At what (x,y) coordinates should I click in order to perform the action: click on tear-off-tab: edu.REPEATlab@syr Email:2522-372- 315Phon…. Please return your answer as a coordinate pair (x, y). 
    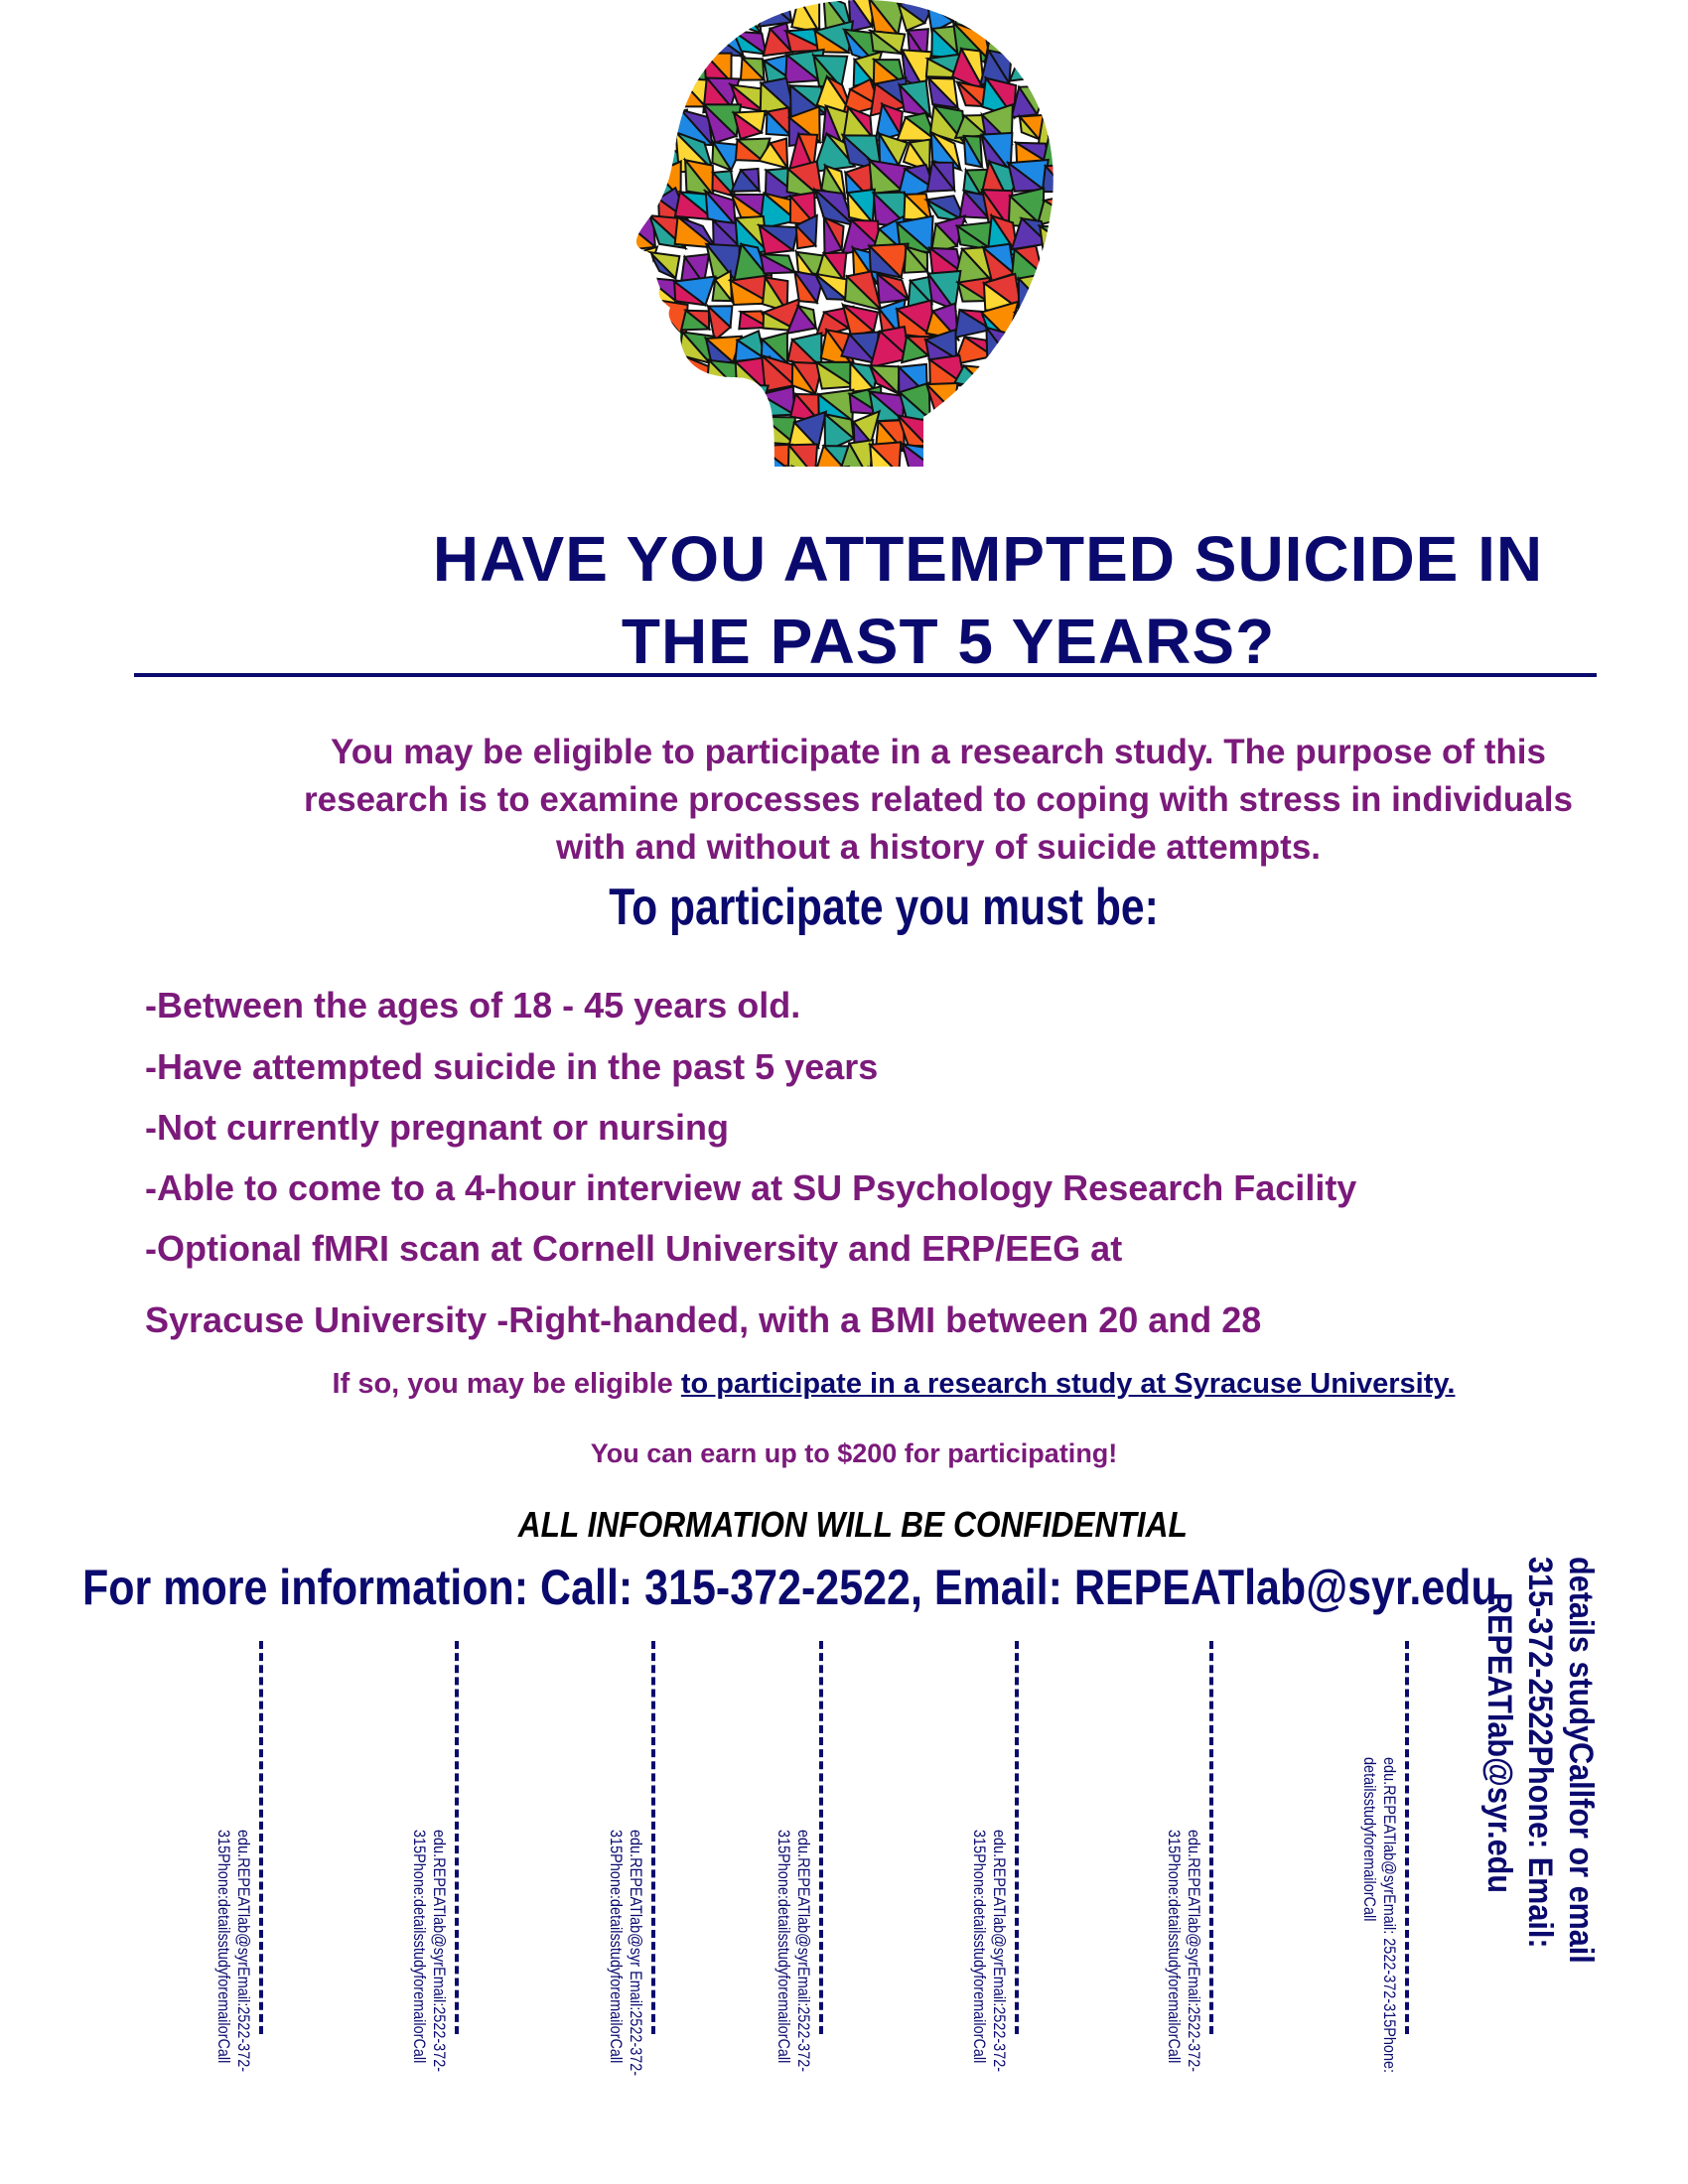
    Looking at the image, I should click on (625, 1953).